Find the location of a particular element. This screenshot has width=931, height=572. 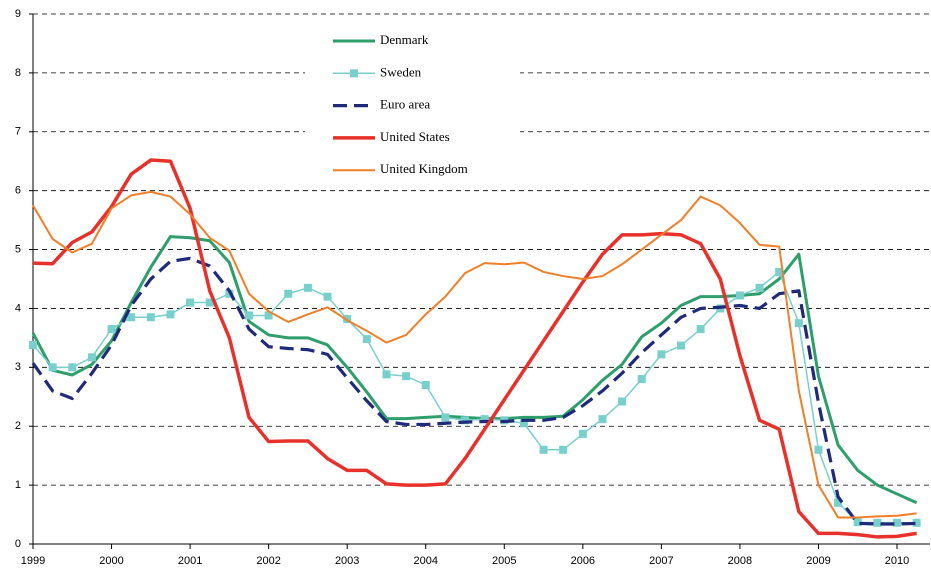

y-tick-label: 7 is located at coordinates (18, 132).